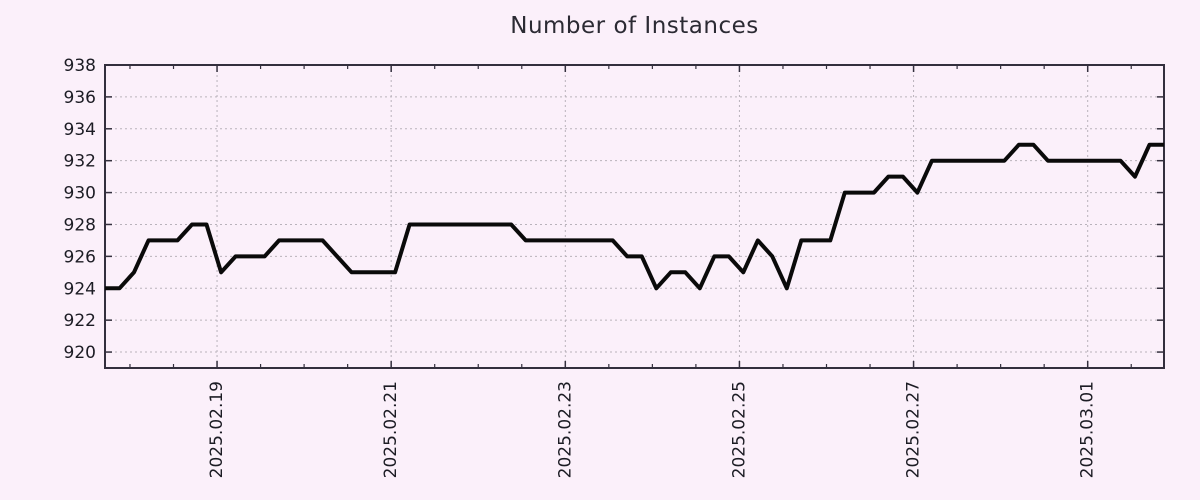 Image resolution: width=1200 pixels, height=500 pixels. What do you see at coordinates (634, 26) in the screenshot?
I see `chart-title: Number of Instances` at bounding box center [634, 26].